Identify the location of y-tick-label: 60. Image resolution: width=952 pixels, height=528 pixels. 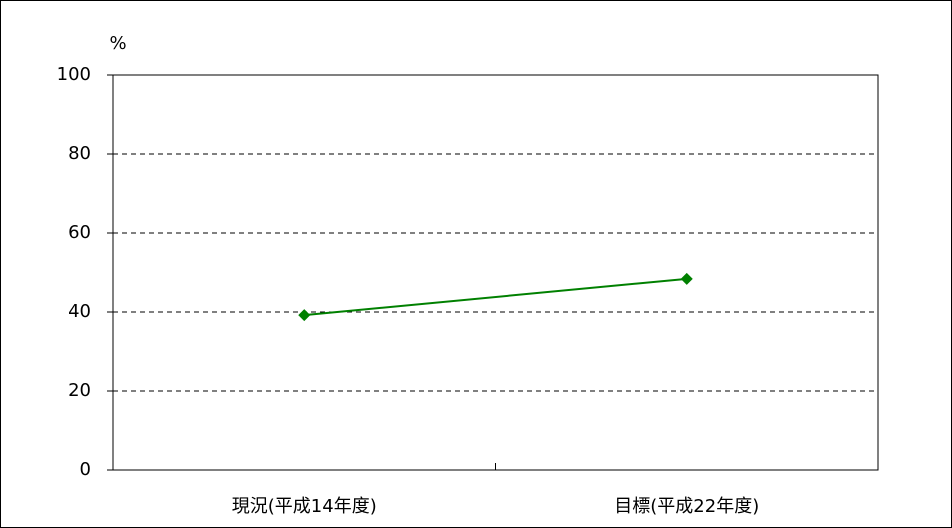
(79, 232).